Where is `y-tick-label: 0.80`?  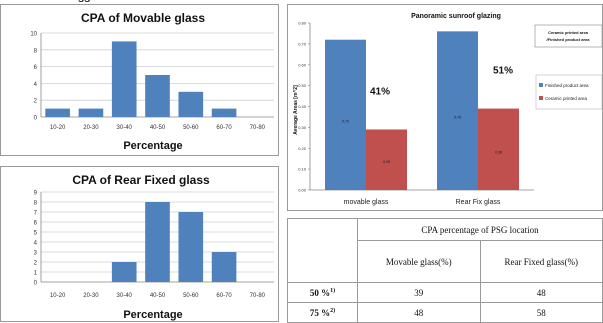 y-tick-label: 0.80 is located at coordinates (302, 23).